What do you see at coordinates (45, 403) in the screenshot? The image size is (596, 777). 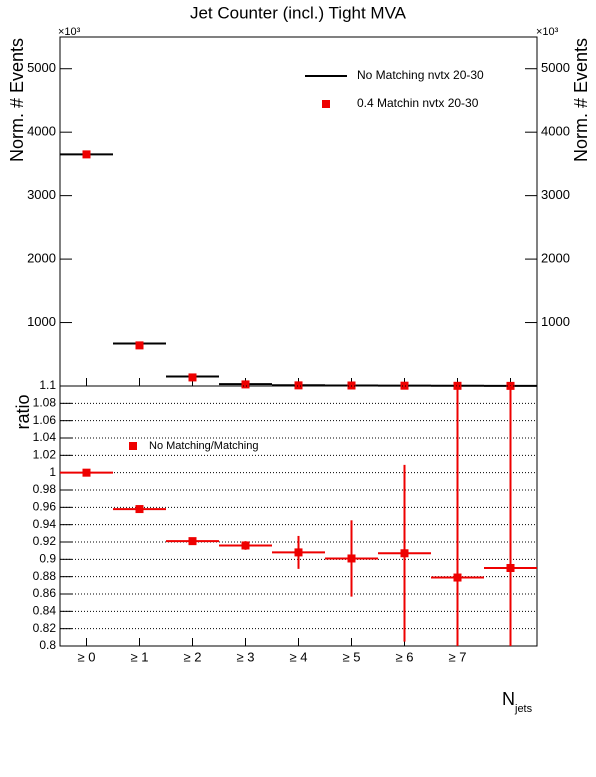 I see `y-tick-label: 1.08` at bounding box center [45, 403].